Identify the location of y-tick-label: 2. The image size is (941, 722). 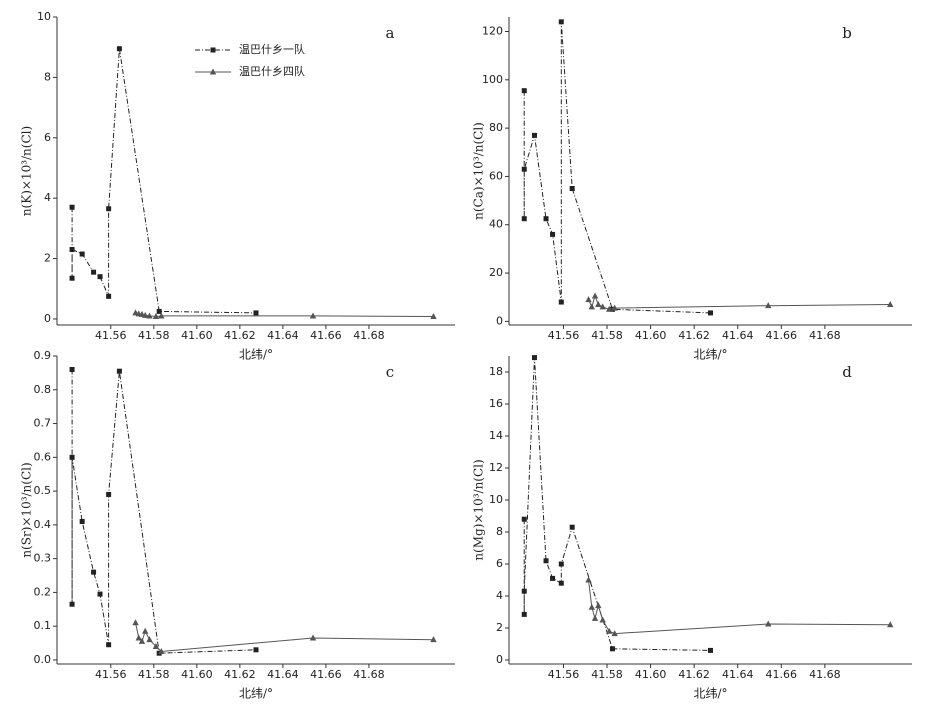
(47, 258).